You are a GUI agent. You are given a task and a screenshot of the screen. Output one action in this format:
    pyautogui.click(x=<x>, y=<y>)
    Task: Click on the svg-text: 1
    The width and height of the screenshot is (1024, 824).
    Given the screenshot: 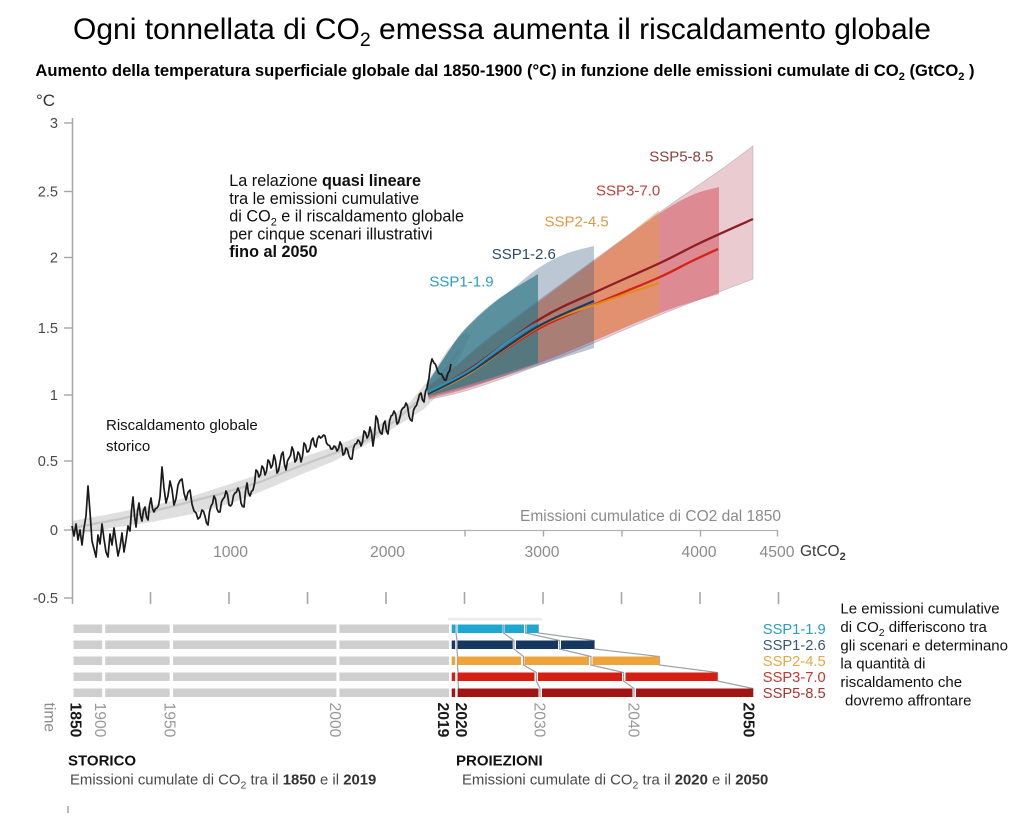 What is the action you would take?
    pyautogui.click(x=54, y=396)
    